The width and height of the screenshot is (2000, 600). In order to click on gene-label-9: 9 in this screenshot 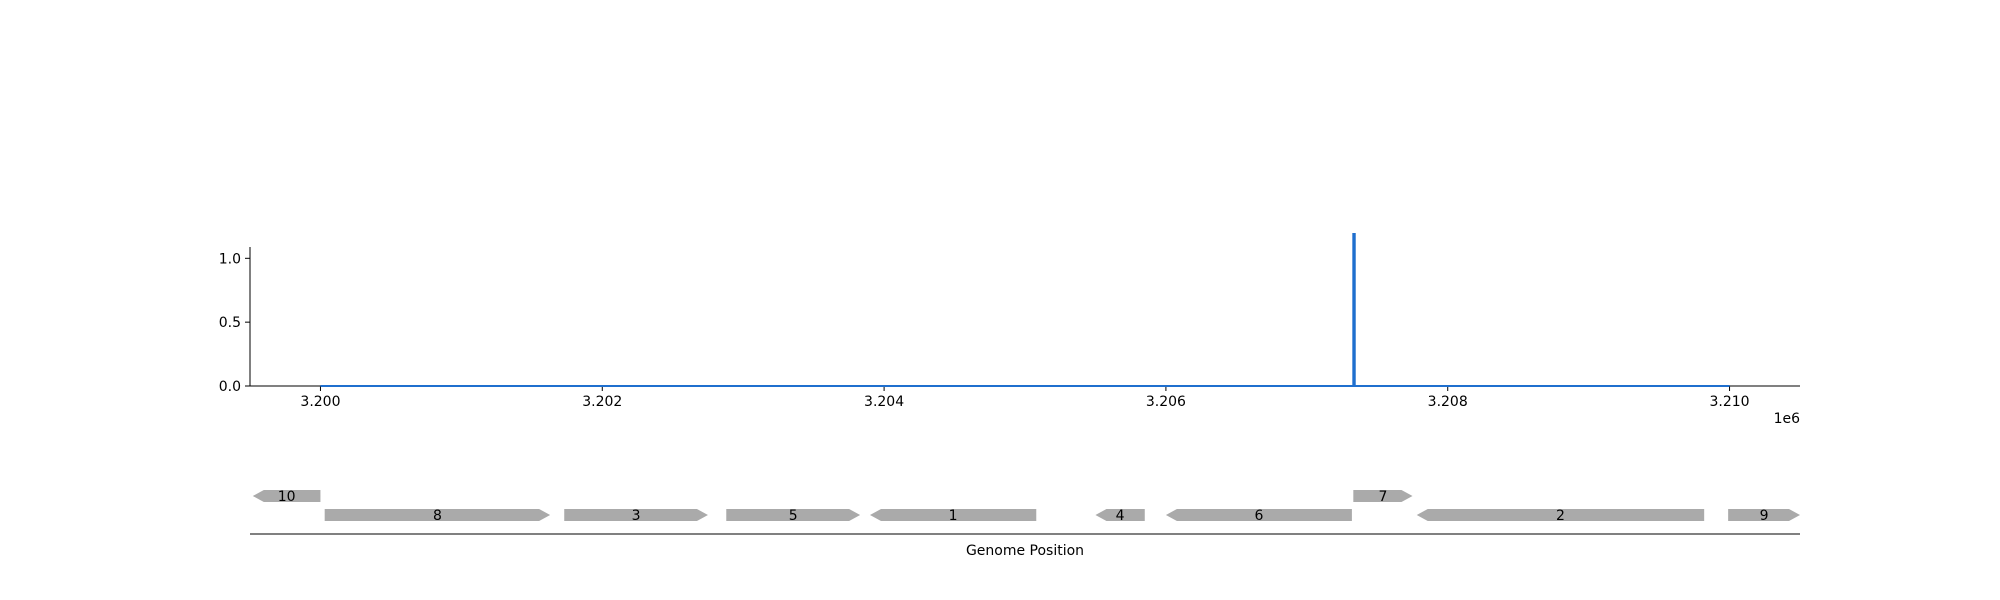, I will do `click(1764, 516)`.